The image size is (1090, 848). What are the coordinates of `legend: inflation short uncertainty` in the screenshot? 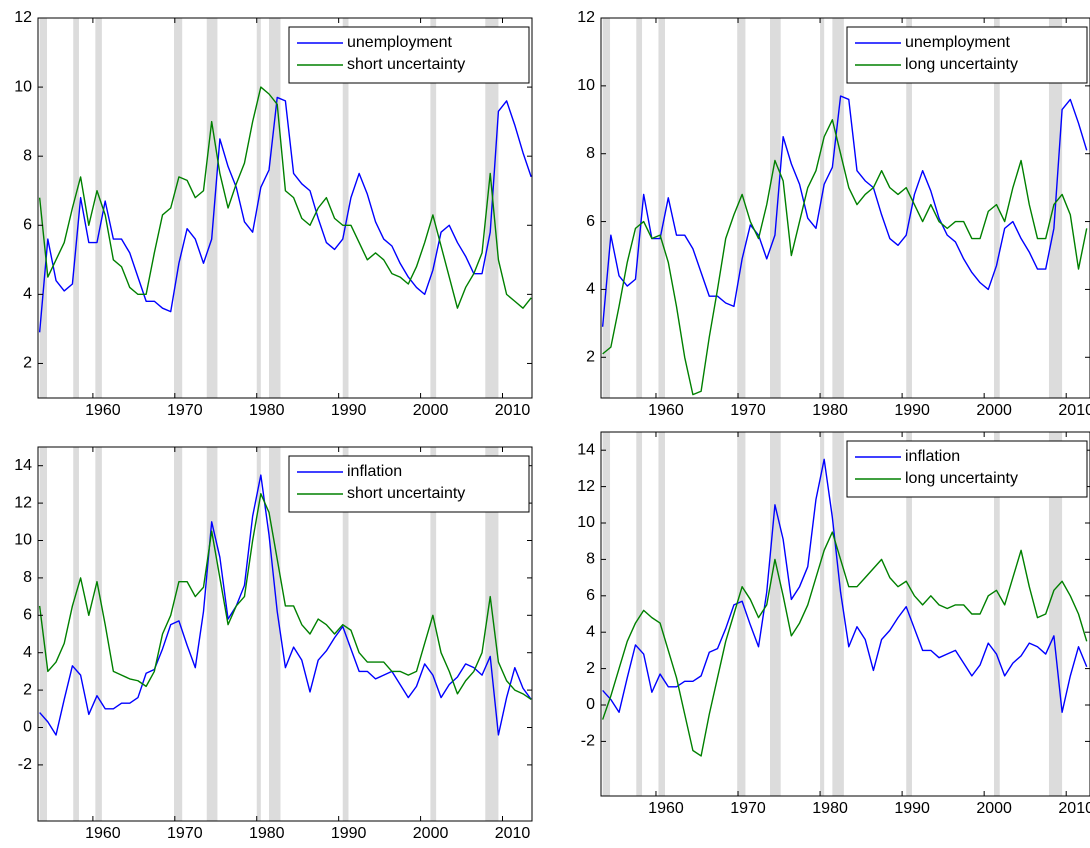 It's located at (409, 484).